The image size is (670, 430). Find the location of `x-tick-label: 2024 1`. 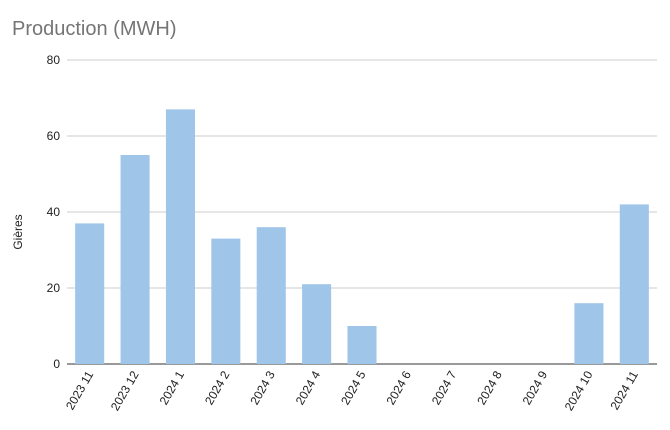

x-tick-label: 2024 1 is located at coordinates (172, 387).